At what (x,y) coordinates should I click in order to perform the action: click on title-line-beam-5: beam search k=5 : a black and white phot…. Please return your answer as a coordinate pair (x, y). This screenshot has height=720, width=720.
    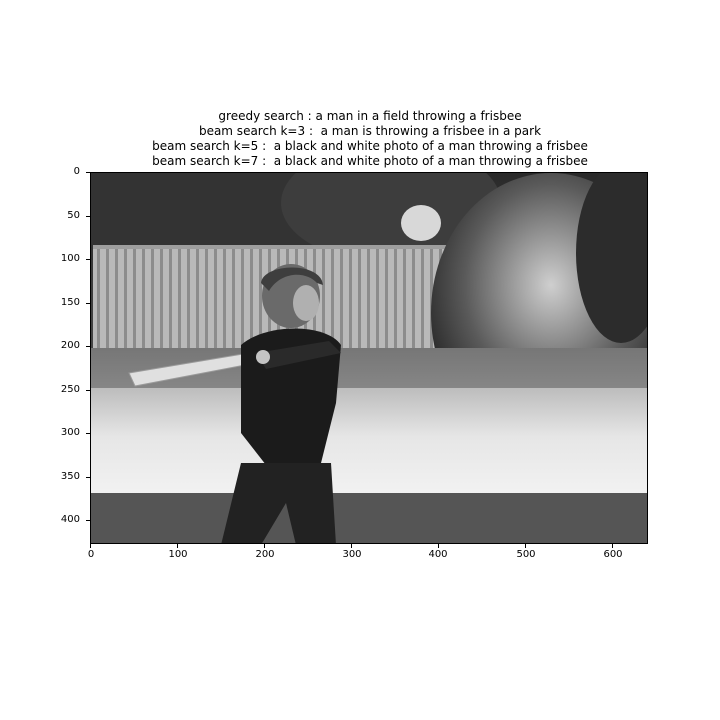
    Looking at the image, I should click on (370, 146).